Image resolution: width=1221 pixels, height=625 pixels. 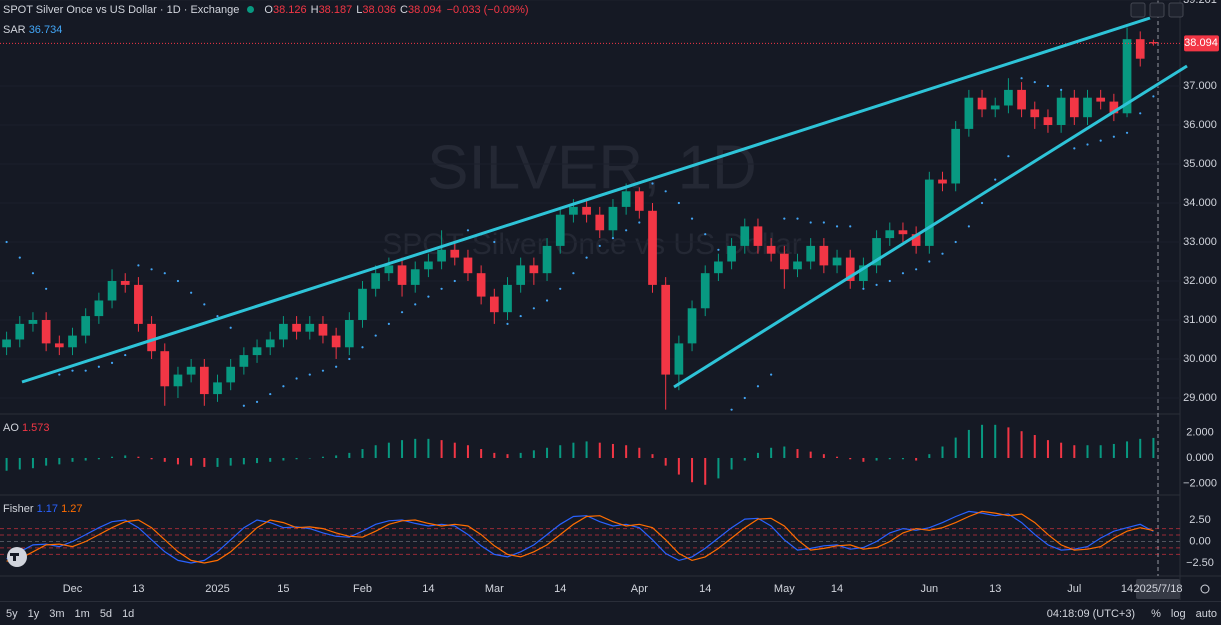 What do you see at coordinates (1158, 589) in the screenshot?
I see `crosshair-date-box` at bounding box center [1158, 589].